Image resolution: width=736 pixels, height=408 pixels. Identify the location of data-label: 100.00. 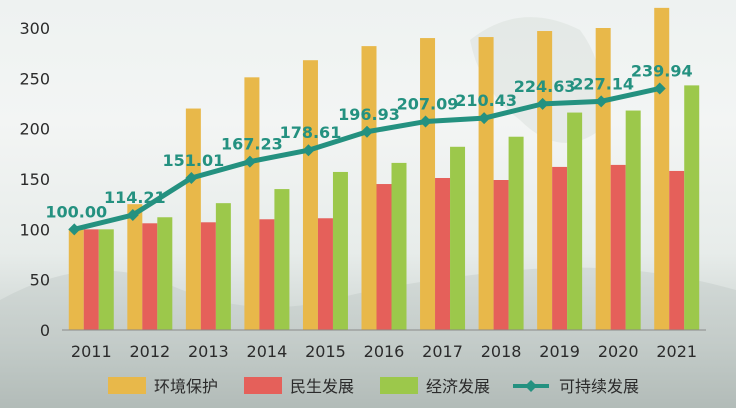
(76, 211).